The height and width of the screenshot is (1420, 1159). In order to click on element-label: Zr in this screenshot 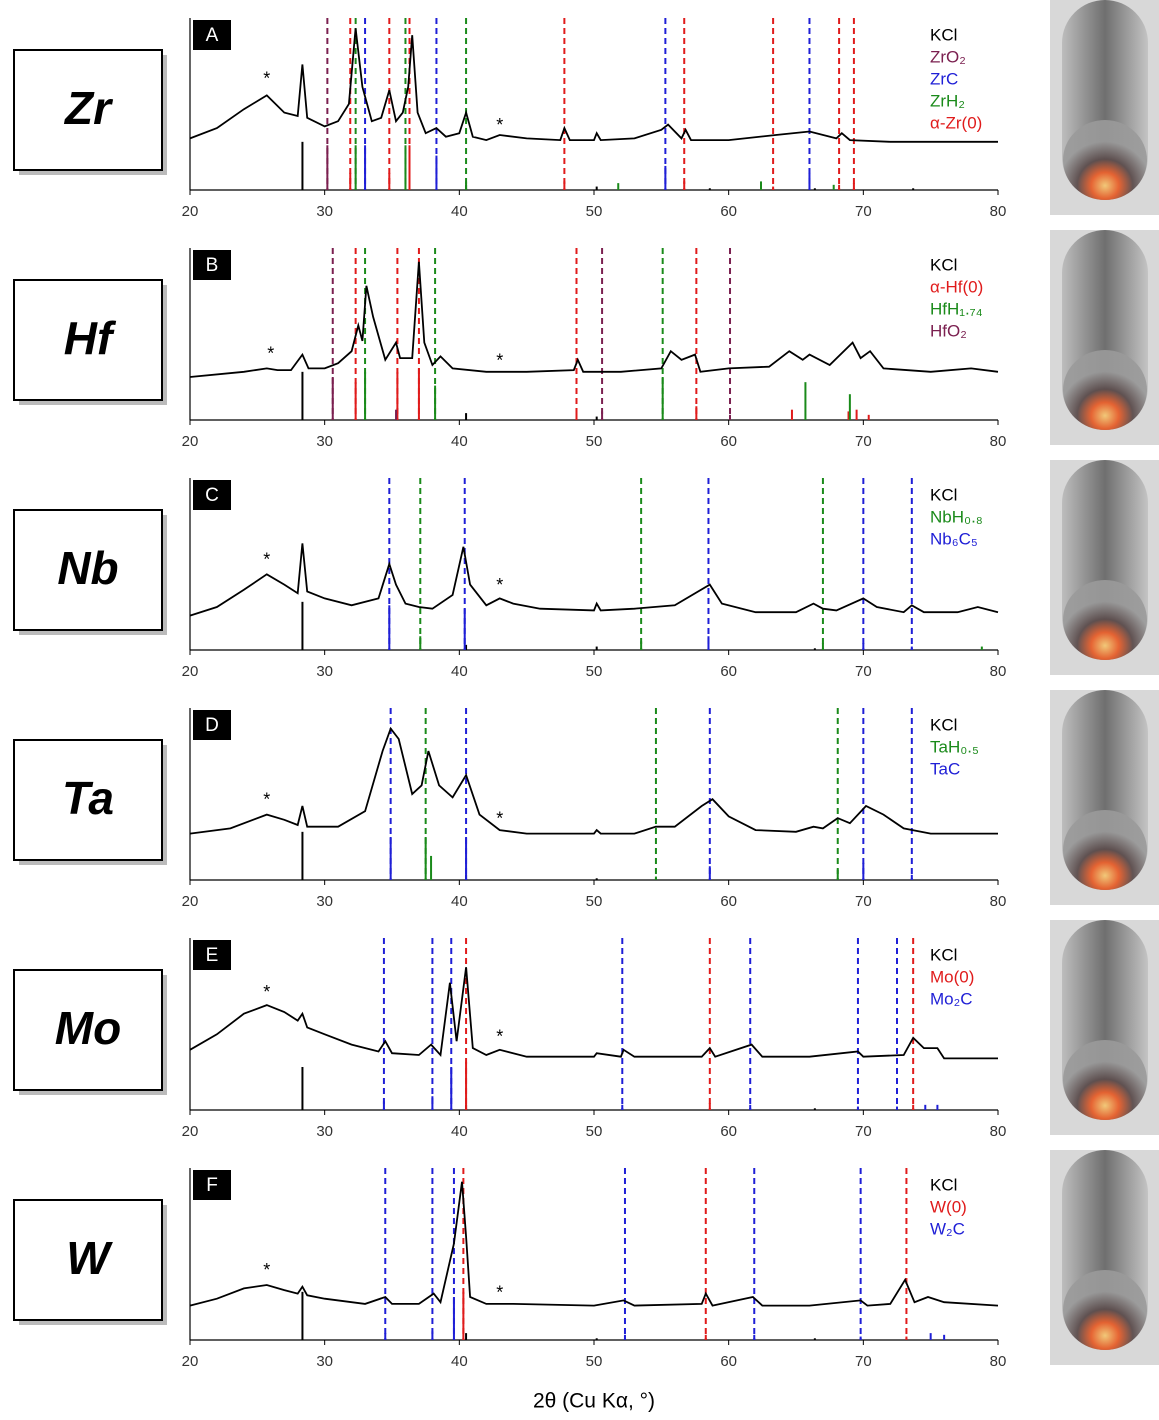, I will do `click(88, 108)`.